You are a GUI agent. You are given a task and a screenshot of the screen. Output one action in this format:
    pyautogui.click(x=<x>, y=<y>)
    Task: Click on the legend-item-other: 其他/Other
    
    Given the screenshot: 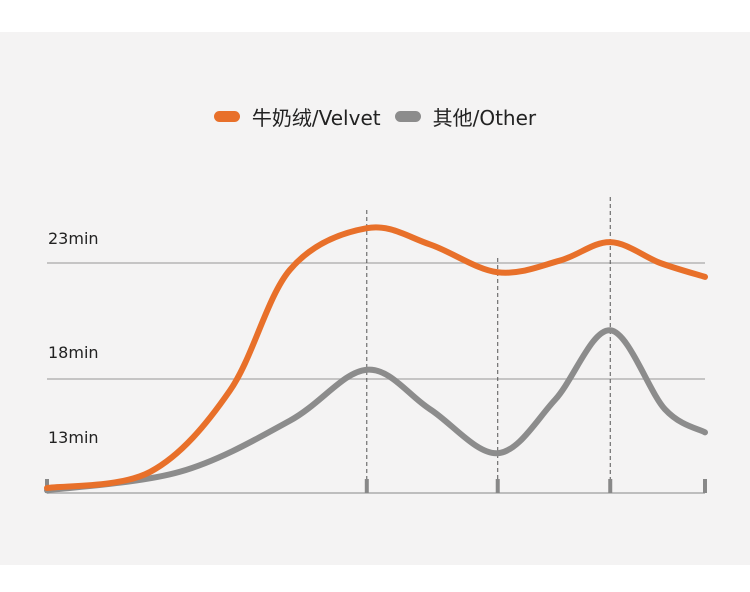 What is the action you would take?
    pyautogui.click(x=465, y=116)
    